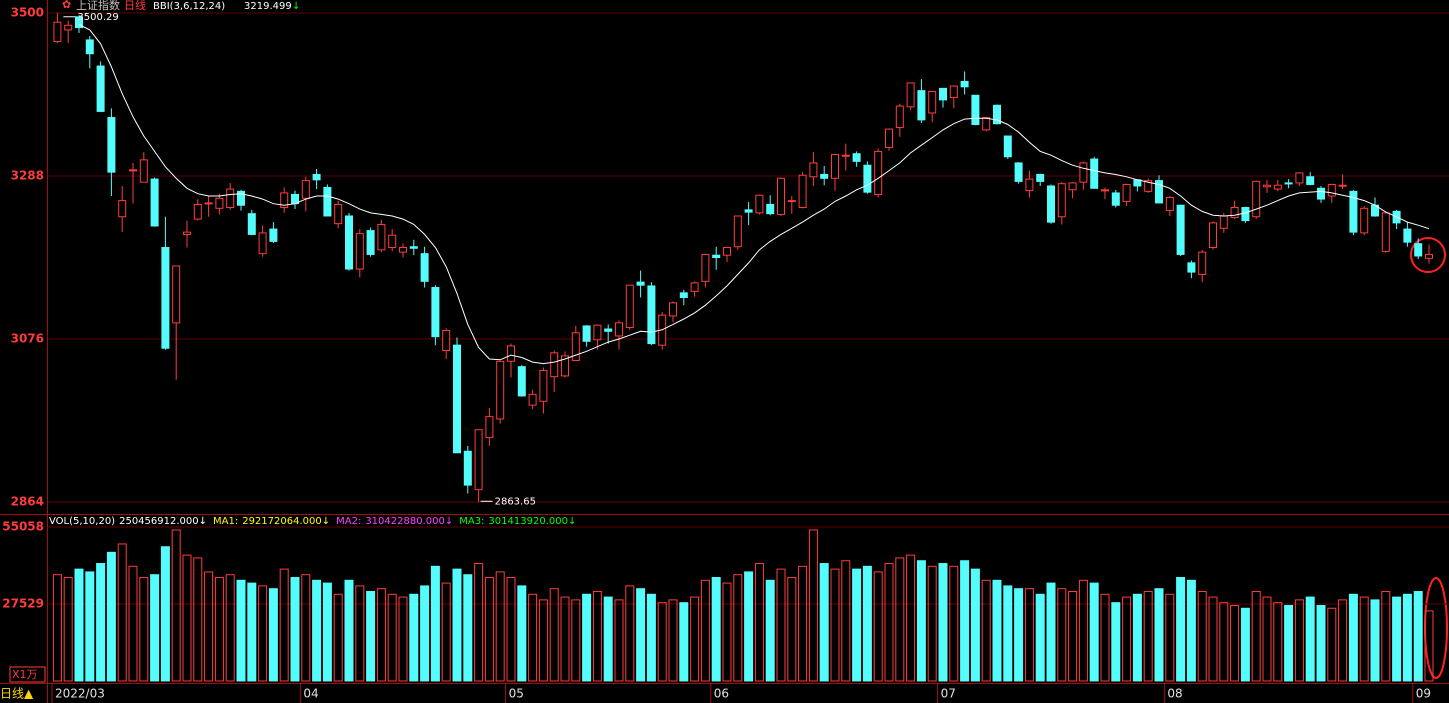  Describe the element at coordinates (286, 521) in the screenshot. I see `volume-legend-item: 292172064.000↓` at that location.